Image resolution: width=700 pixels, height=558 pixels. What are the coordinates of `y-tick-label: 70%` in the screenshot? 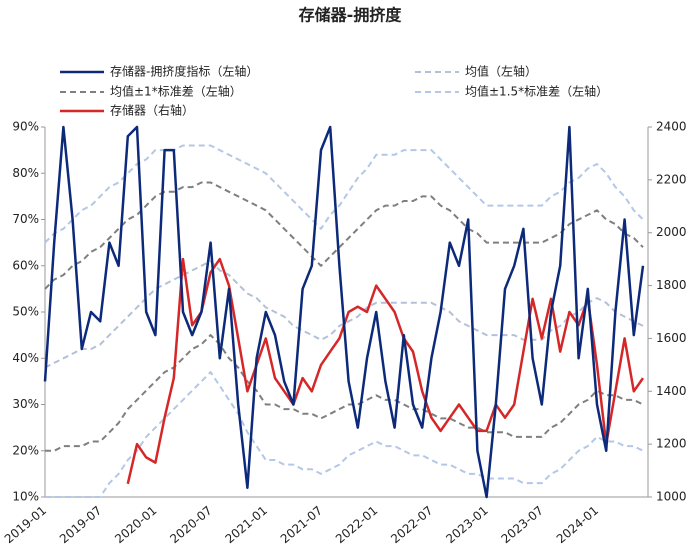 It's located at (25, 219).